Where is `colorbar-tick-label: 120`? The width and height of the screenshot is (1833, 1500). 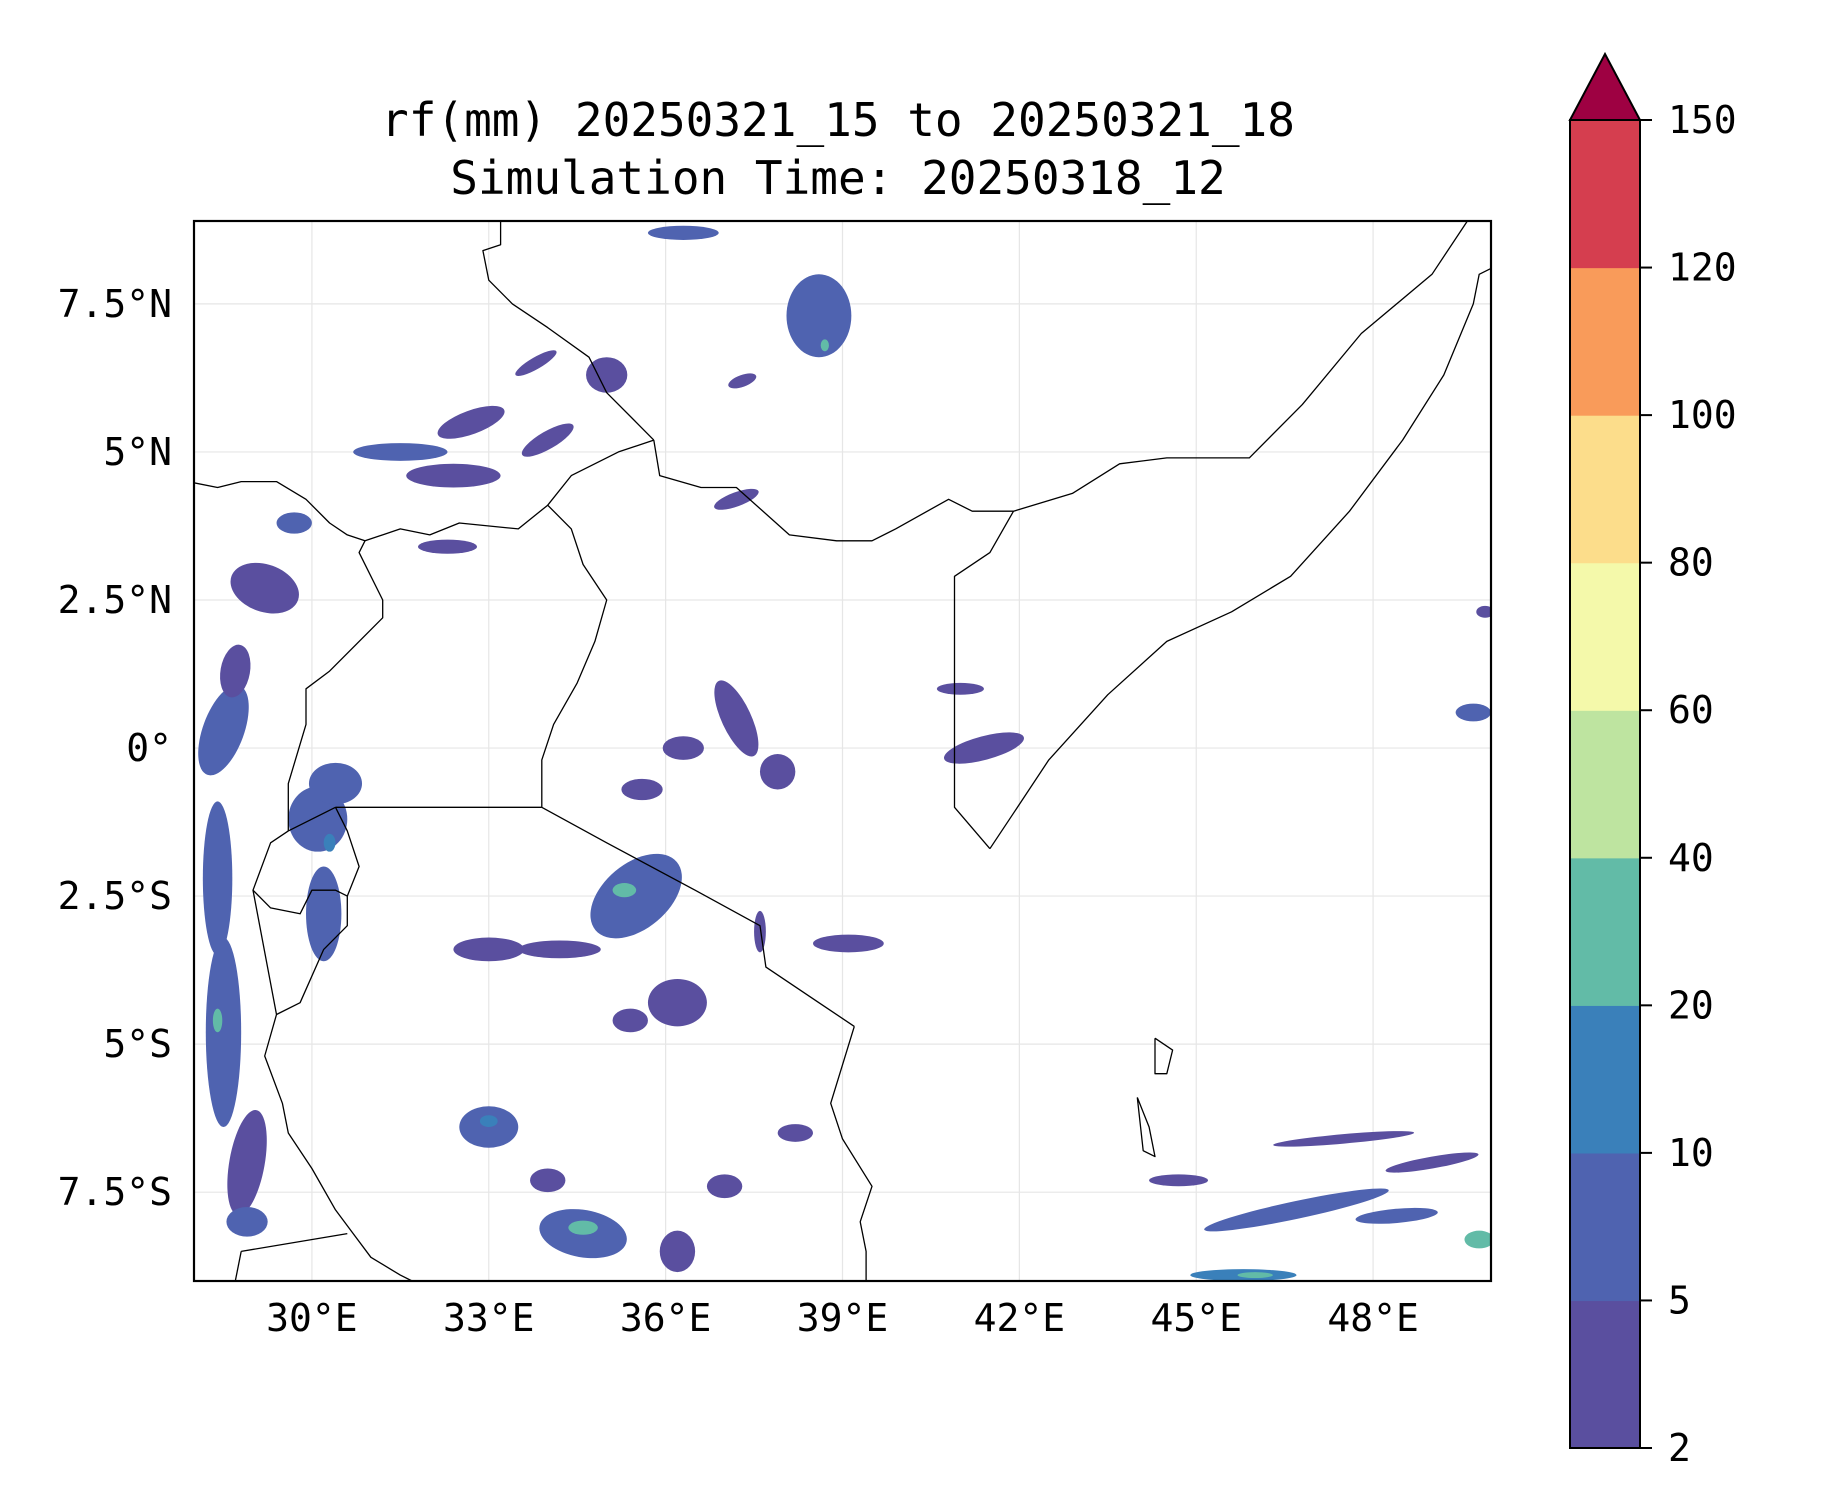
colorbar-tick-label: 120 is located at coordinates (1702, 268).